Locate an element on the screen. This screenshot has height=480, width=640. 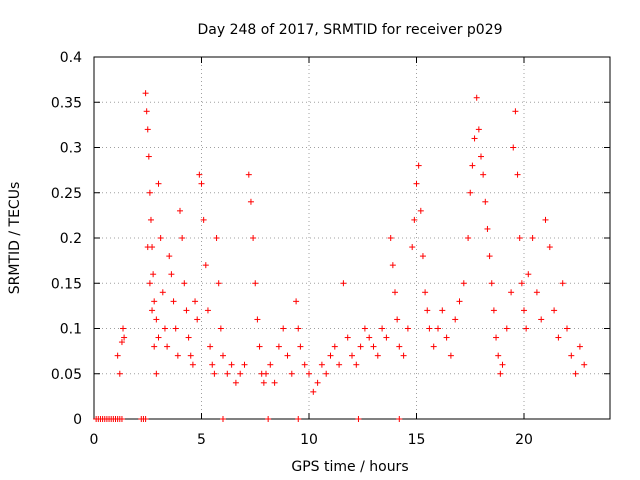
y-tick-label: 0.2 is located at coordinates (71, 239).